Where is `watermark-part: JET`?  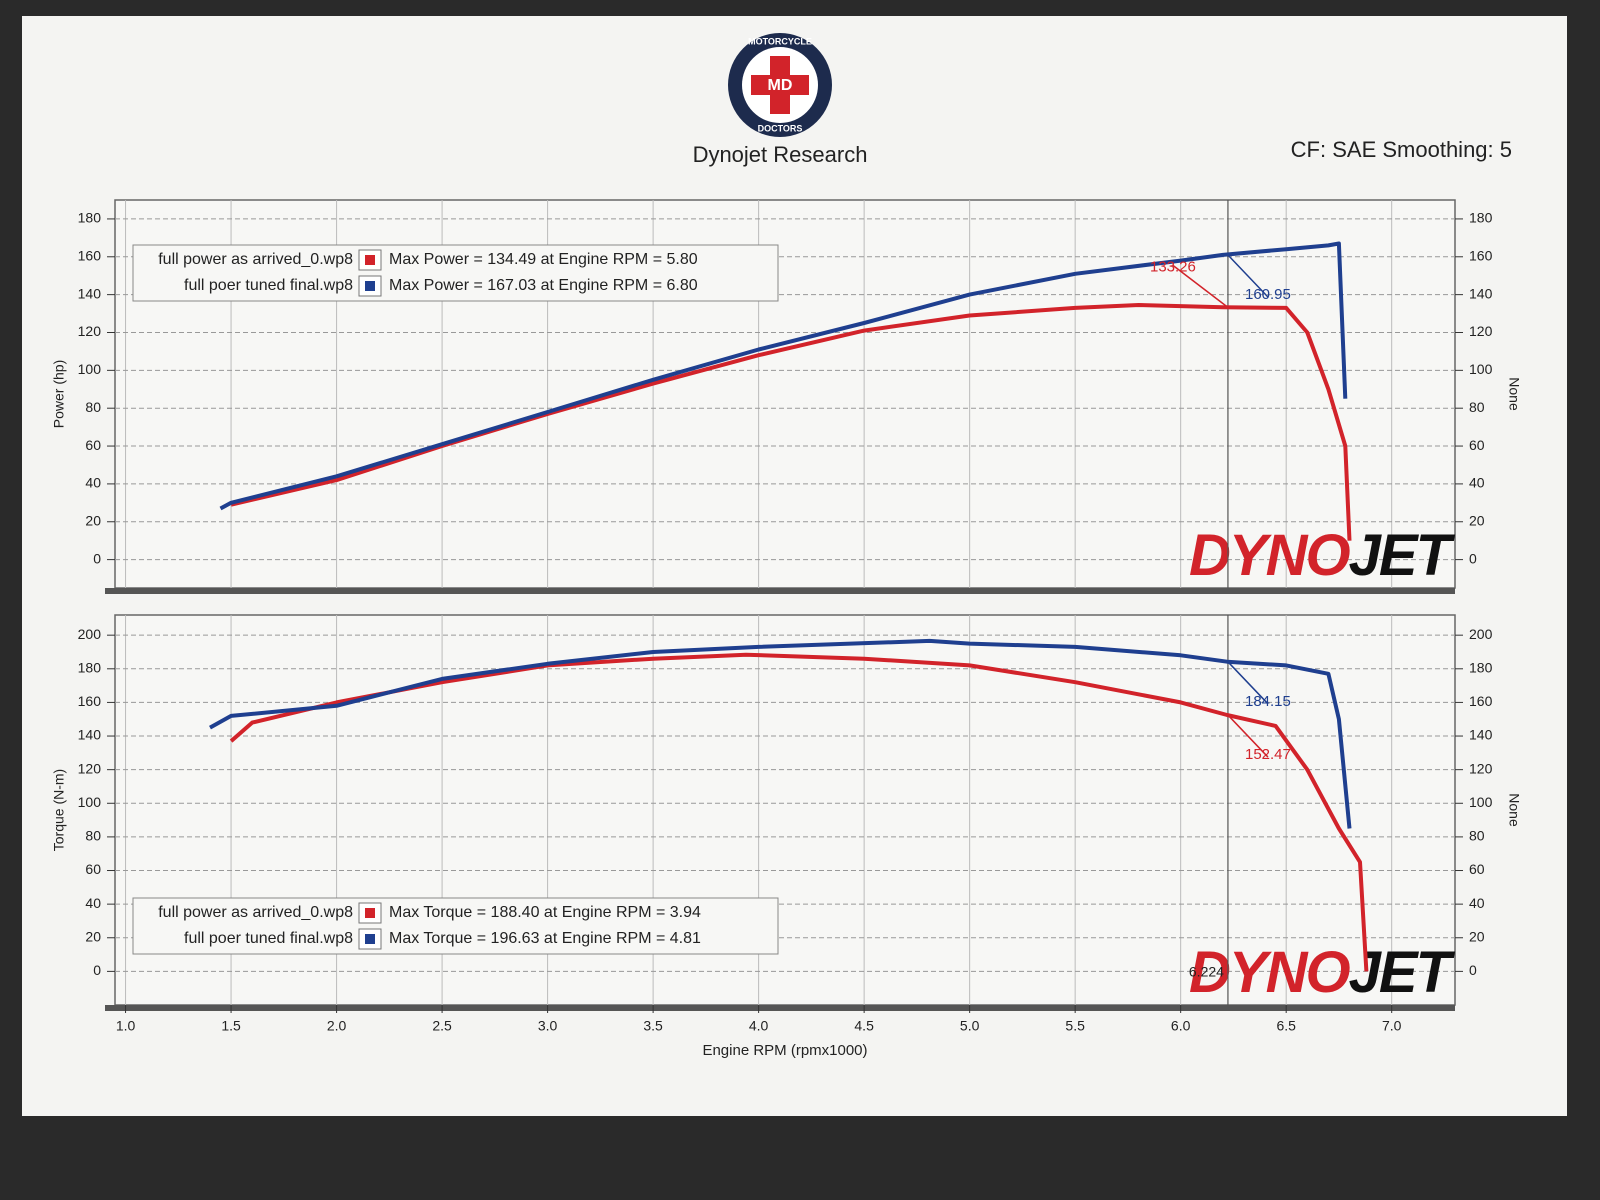
watermark-part: JET is located at coordinates (1402, 555).